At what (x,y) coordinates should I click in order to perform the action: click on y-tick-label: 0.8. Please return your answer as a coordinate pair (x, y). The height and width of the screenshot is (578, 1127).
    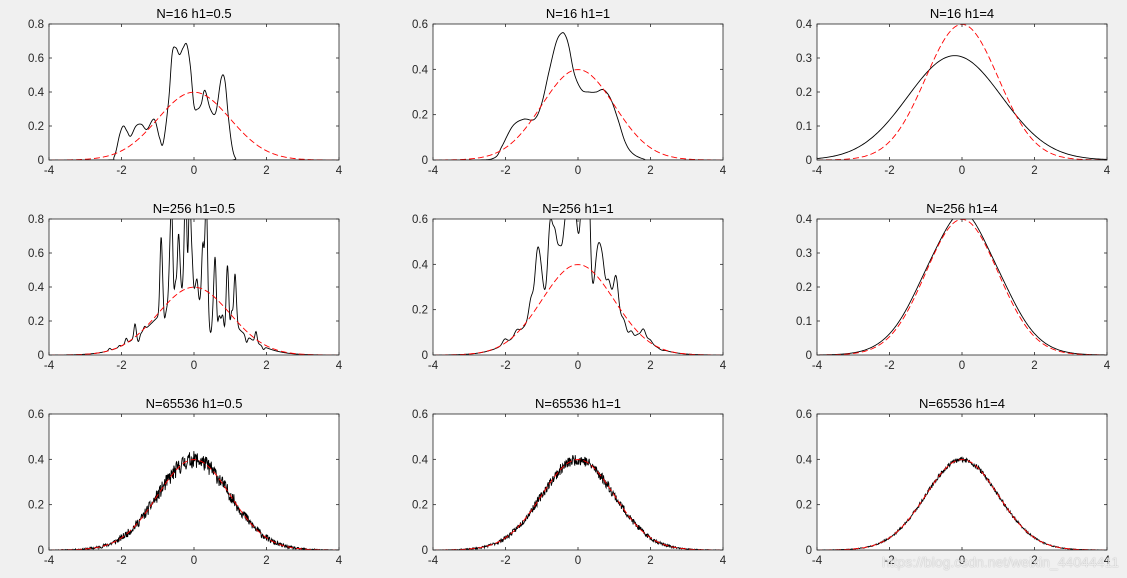
    Looking at the image, I should click on (36, 220).